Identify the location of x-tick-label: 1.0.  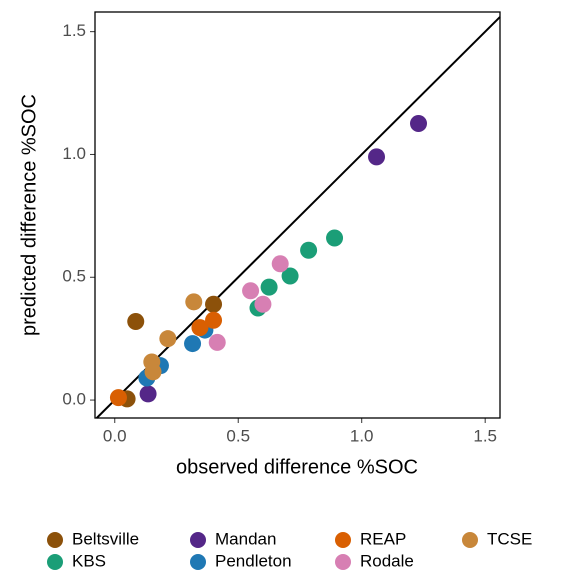
(362, 435).